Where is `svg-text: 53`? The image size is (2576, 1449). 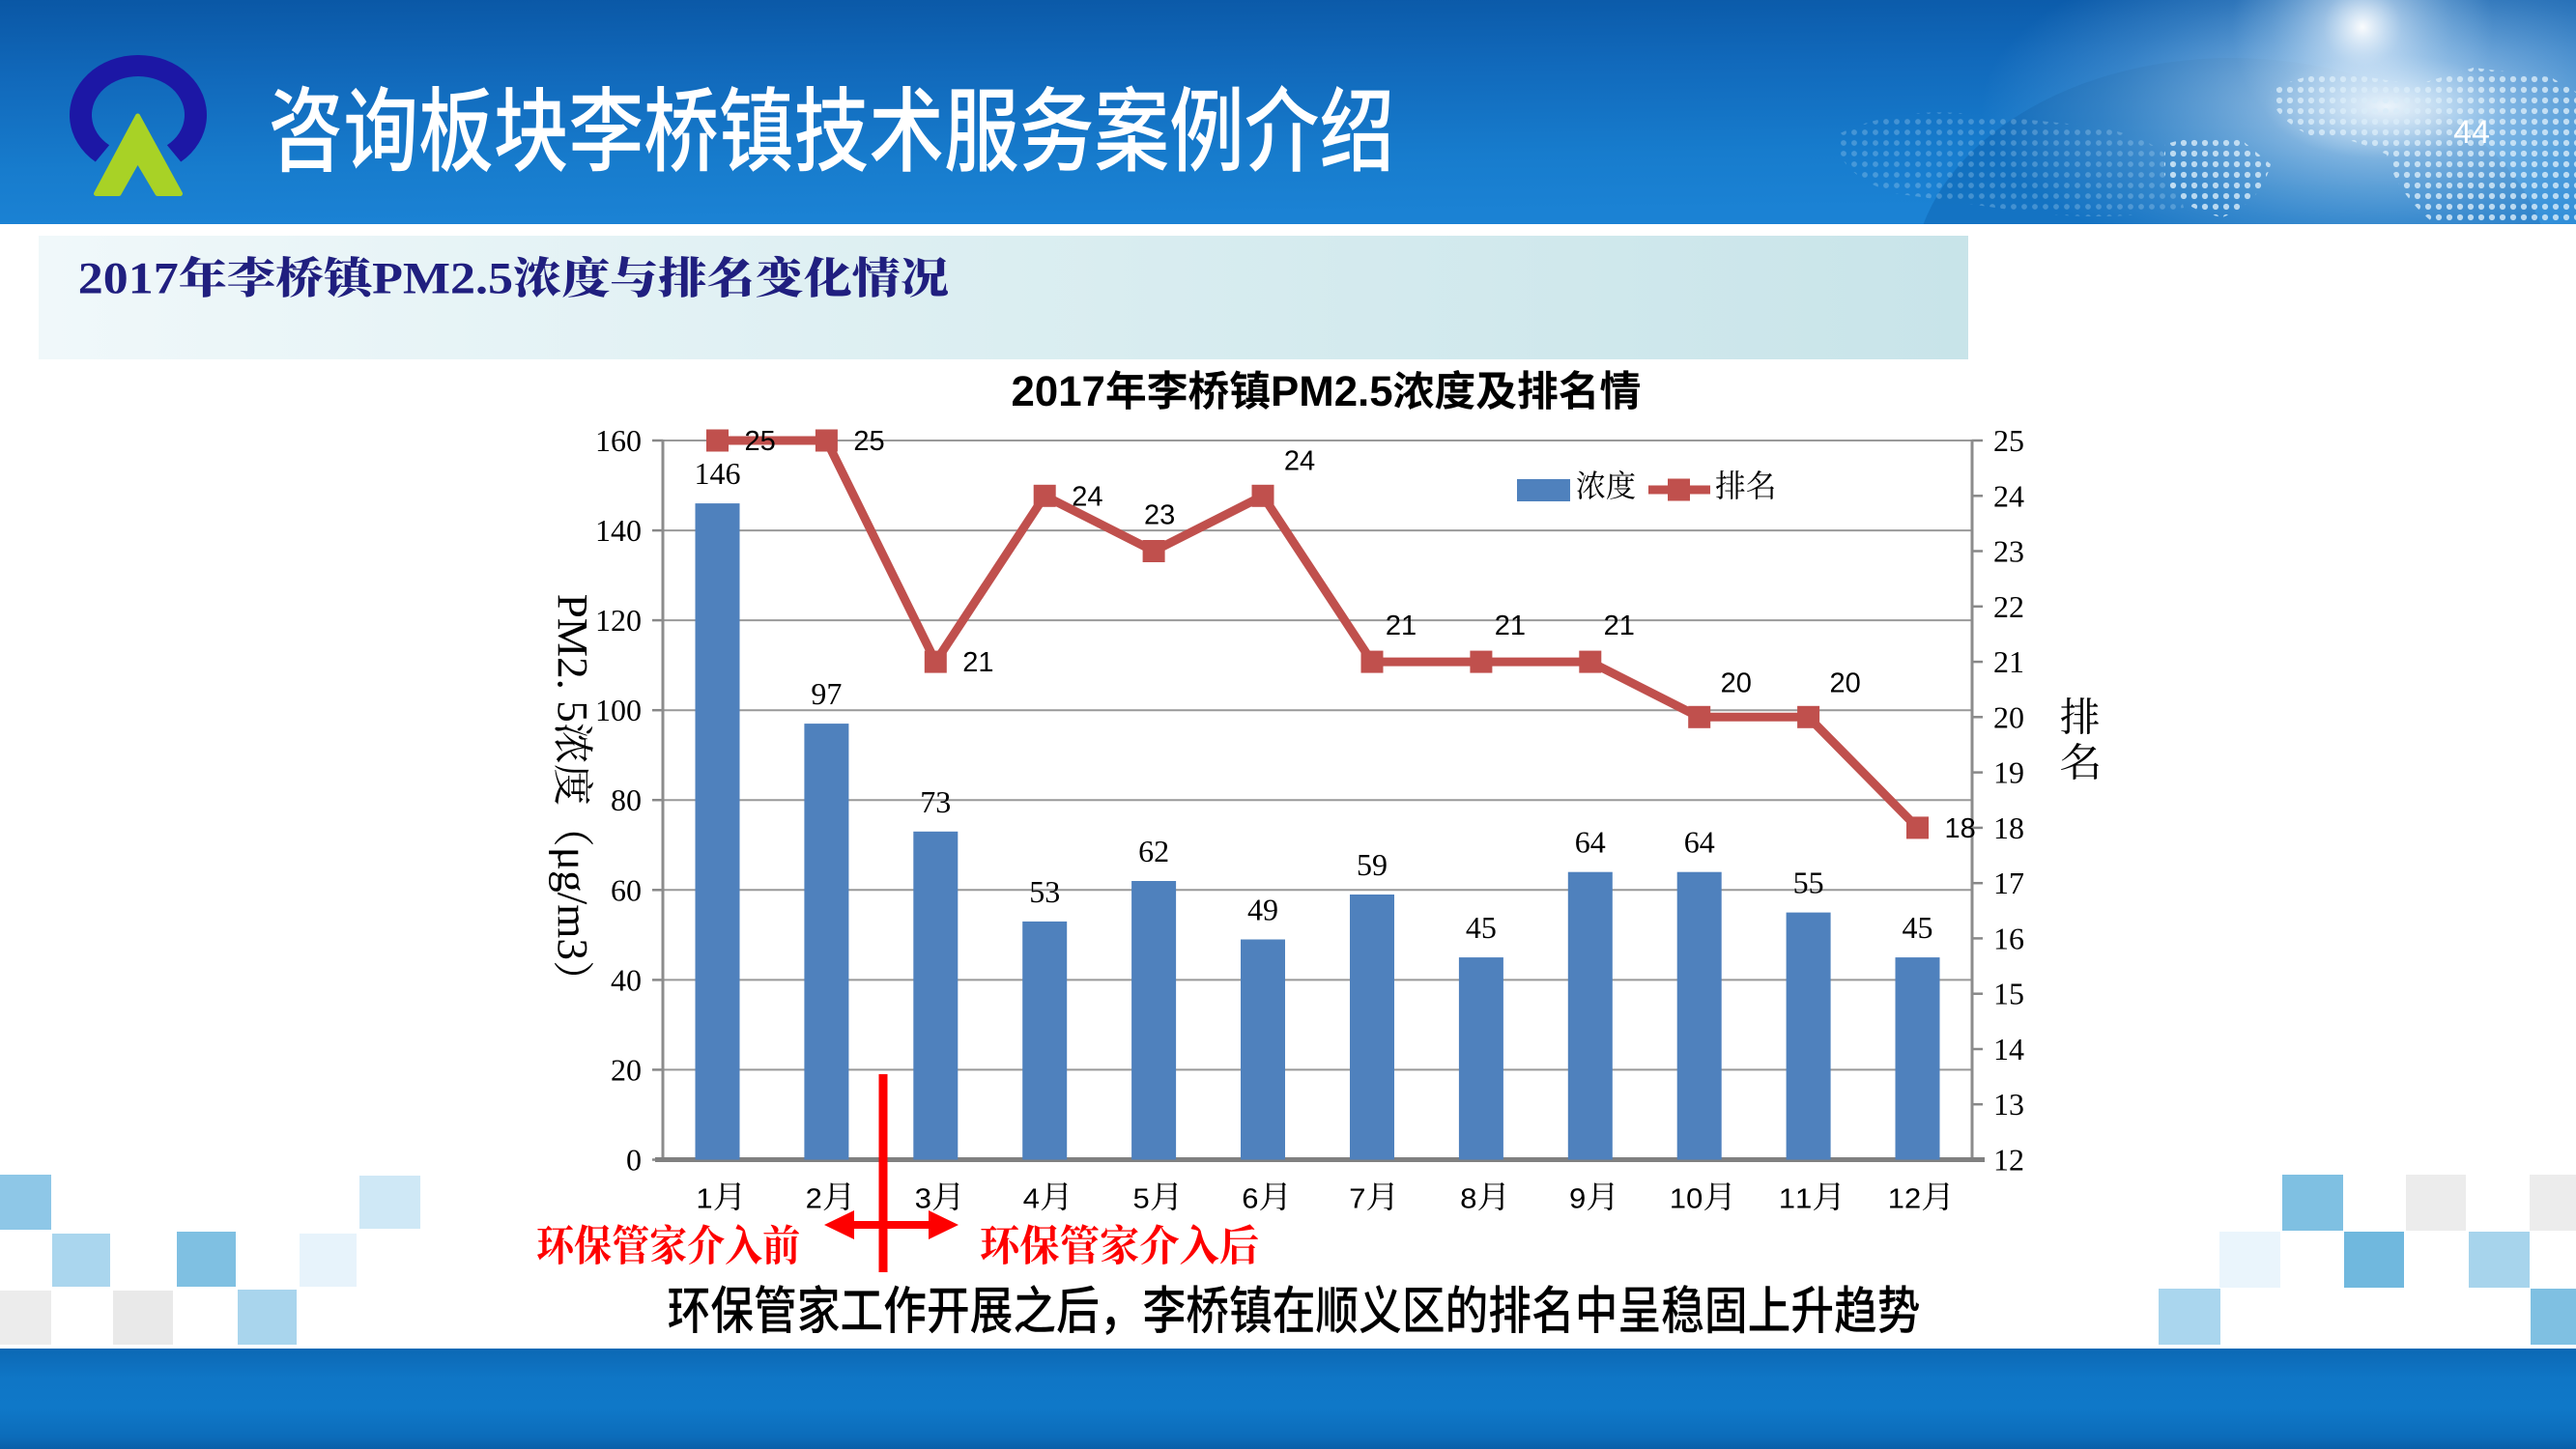
svg-text: 53 is located at coordinates (1045, 891).